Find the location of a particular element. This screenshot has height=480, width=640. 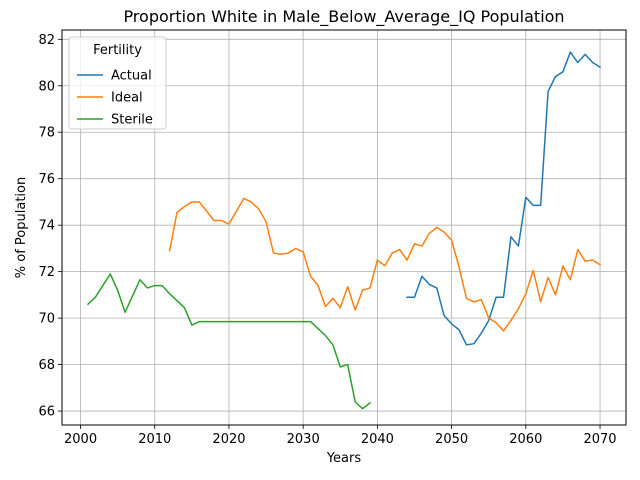

legend-label-actual: Actual is located at coordinates (131, 76).